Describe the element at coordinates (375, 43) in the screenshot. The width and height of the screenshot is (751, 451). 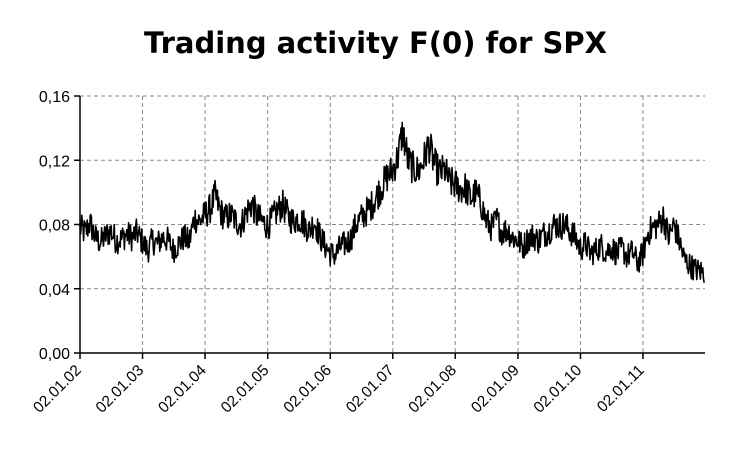
I see `chart-title: Trading activity F(0) for SPX` at that location.